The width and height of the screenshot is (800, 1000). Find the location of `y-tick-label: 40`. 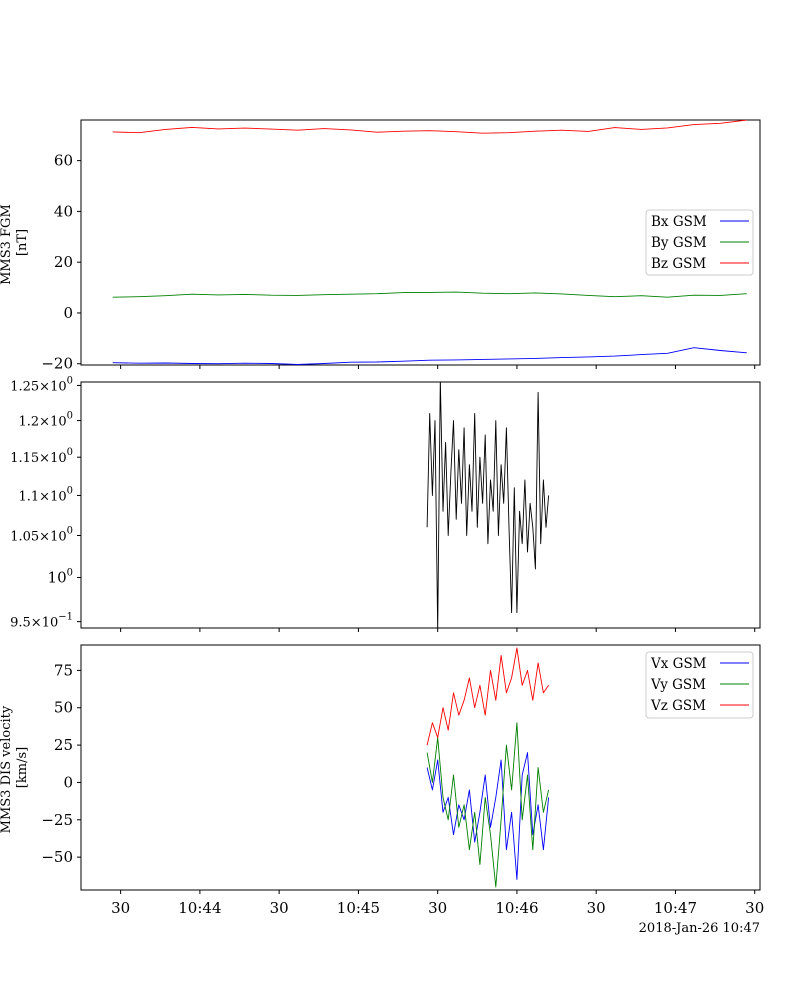

y-tick-label: 40 is located at coordinates (63, 211).